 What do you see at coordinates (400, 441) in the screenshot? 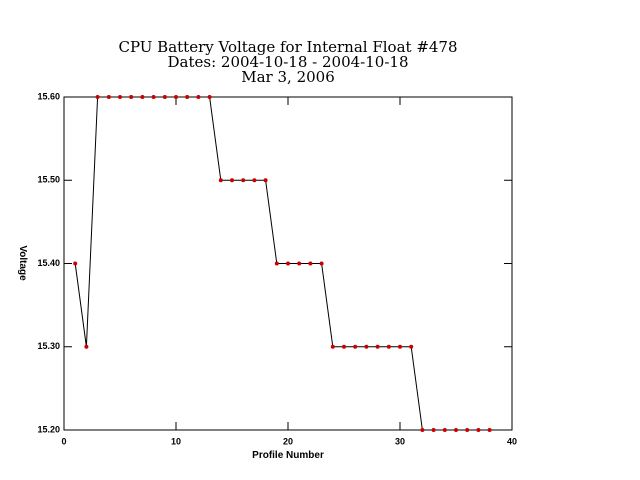
I see `x-tick-label: 30` at bounding box center [400, 441].